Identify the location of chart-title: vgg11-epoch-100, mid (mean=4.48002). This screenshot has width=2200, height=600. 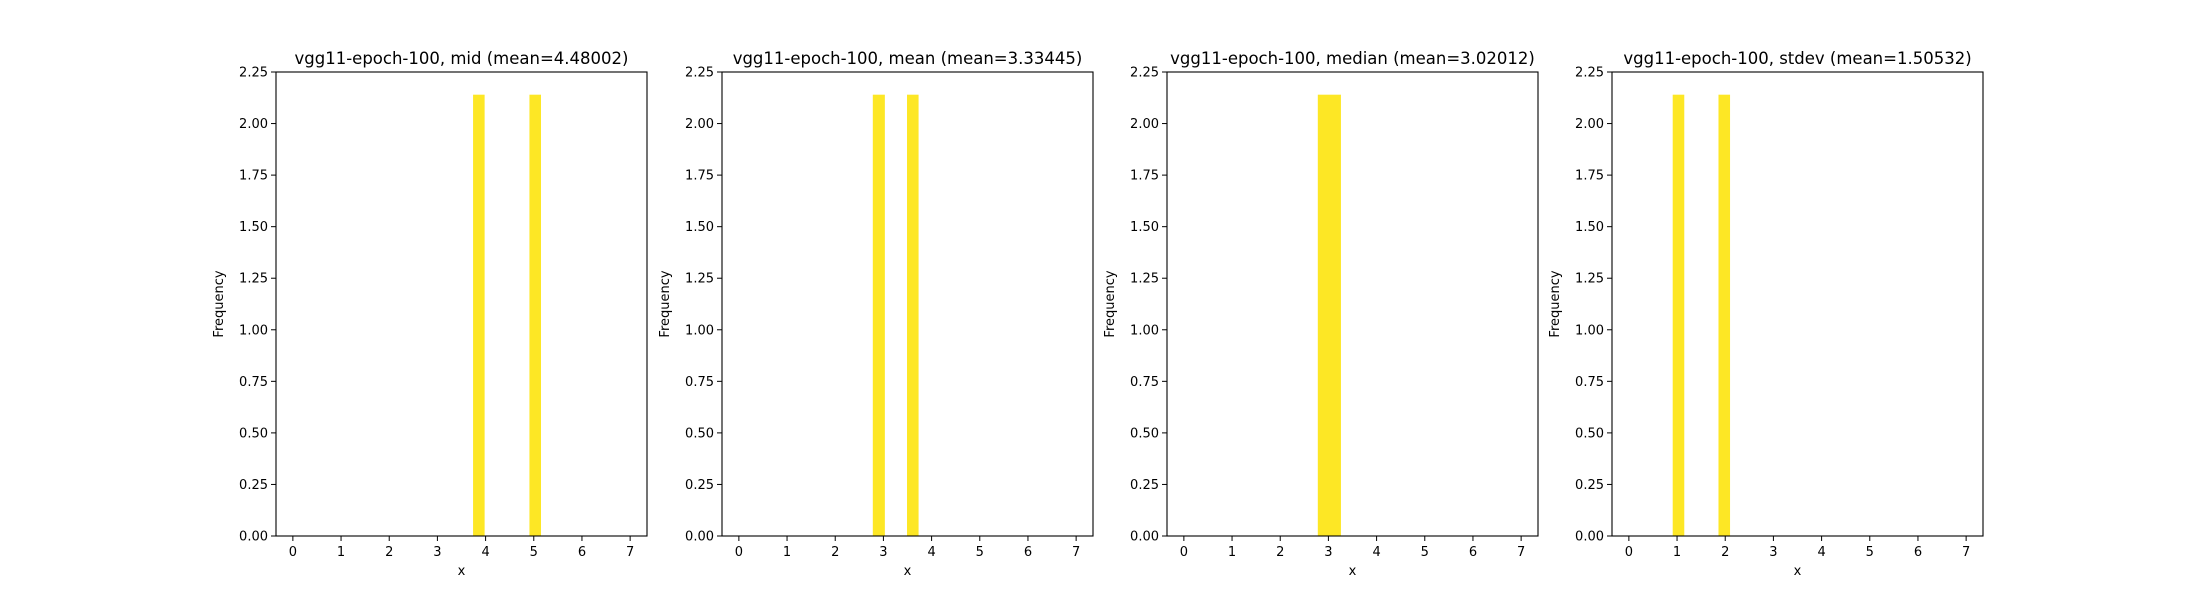
(462, 58).